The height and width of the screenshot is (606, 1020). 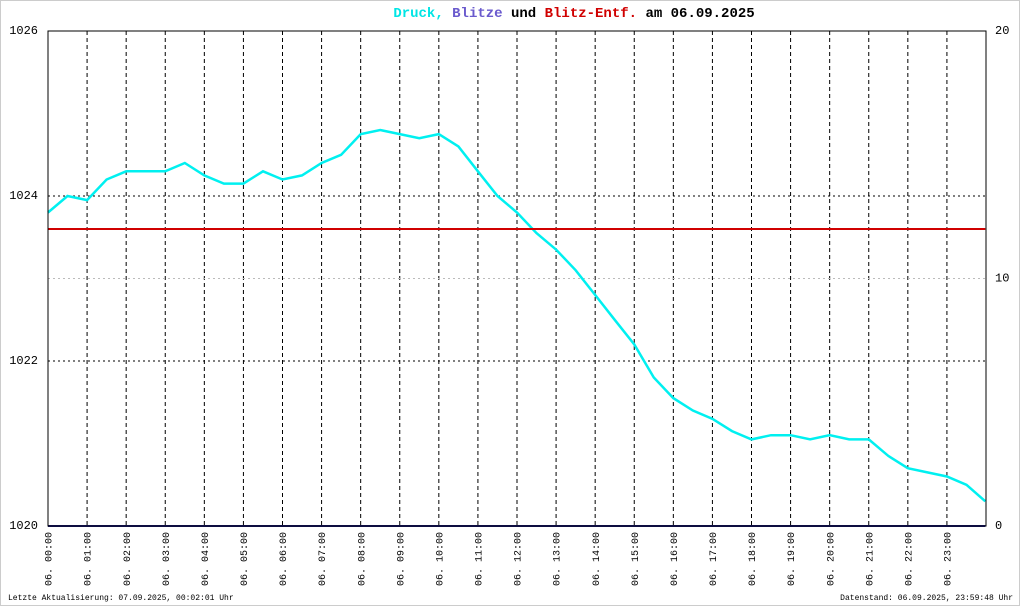 I want to click on x-tick-label: 06. 04:00, so click(x=206, y=559).